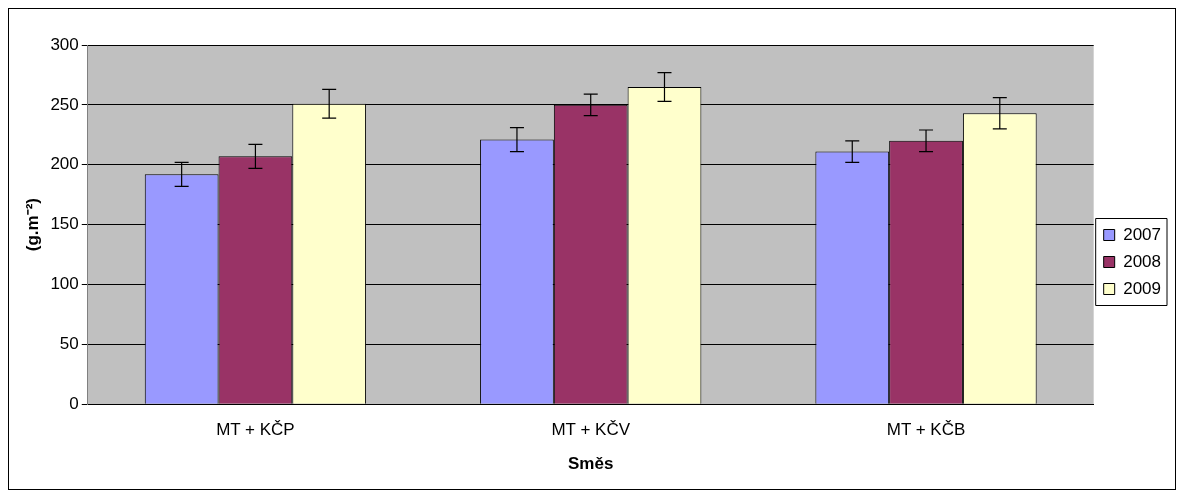  I want to click on x-tick-label: MT + KČB, so click(926, 430).